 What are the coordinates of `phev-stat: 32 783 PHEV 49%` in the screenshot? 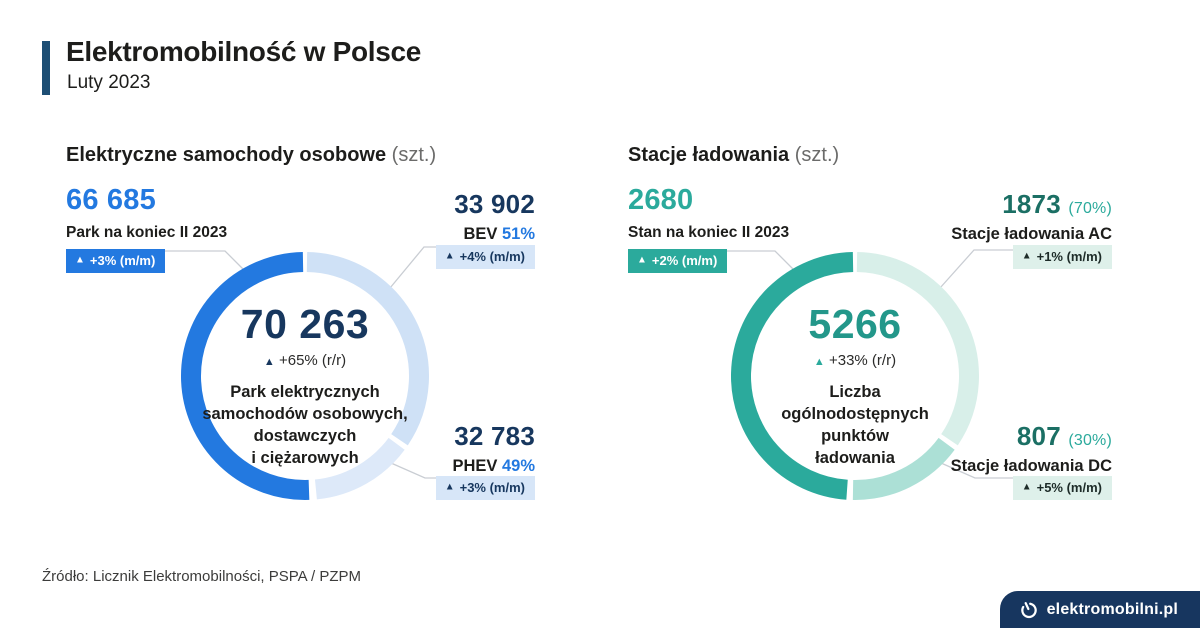 It's located at (493, 448).